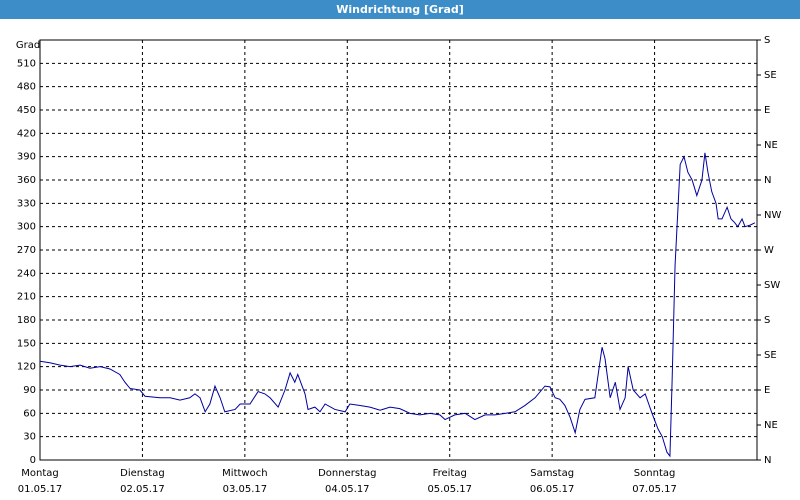 Image resolution: width=800 pixels, height=500 pixels. Describe the element at coordinates (26, 157) in the screenshot. I see `y-tick-label: 390` at that location.